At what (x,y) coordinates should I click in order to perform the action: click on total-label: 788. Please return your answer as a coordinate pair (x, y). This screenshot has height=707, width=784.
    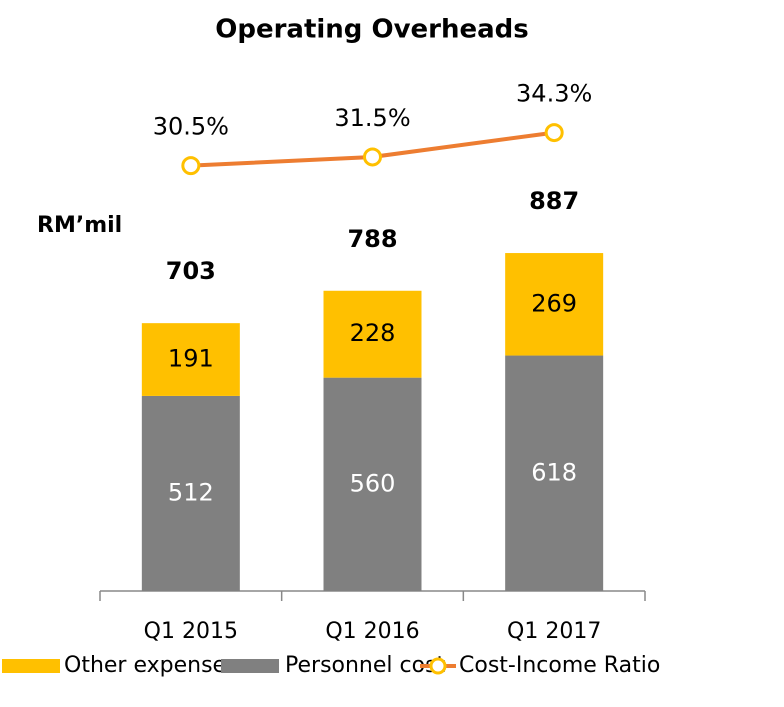
    Looking at the image, I should click on (372, 239).